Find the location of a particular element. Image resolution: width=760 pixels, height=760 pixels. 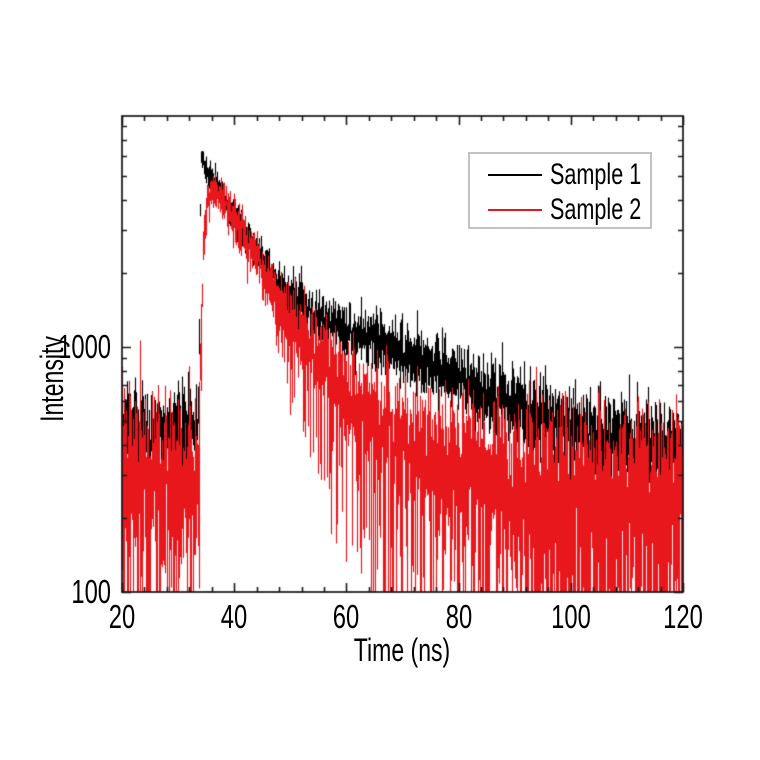

y-axis-tick-label-100: 100 is located at coordinates (91, 591).